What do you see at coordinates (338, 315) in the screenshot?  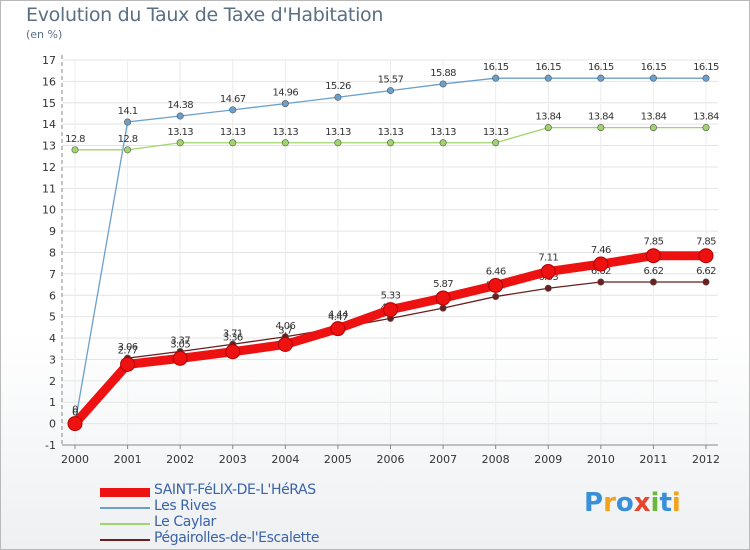 I see `data-label: 4.44` at bounding box center [338, 315].